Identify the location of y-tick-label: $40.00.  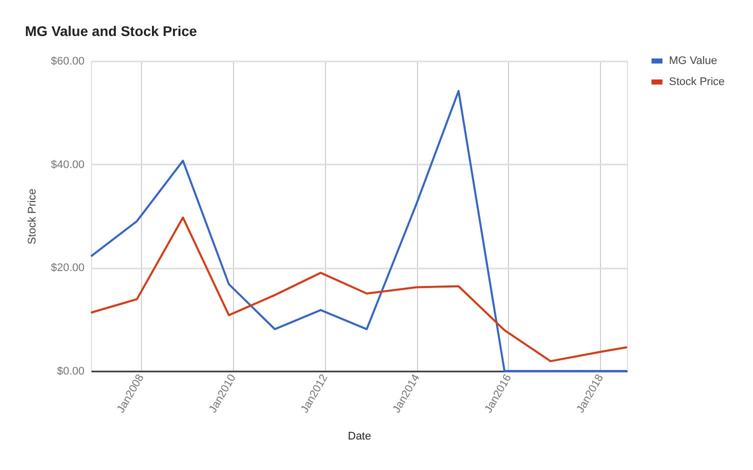
(67, 164).